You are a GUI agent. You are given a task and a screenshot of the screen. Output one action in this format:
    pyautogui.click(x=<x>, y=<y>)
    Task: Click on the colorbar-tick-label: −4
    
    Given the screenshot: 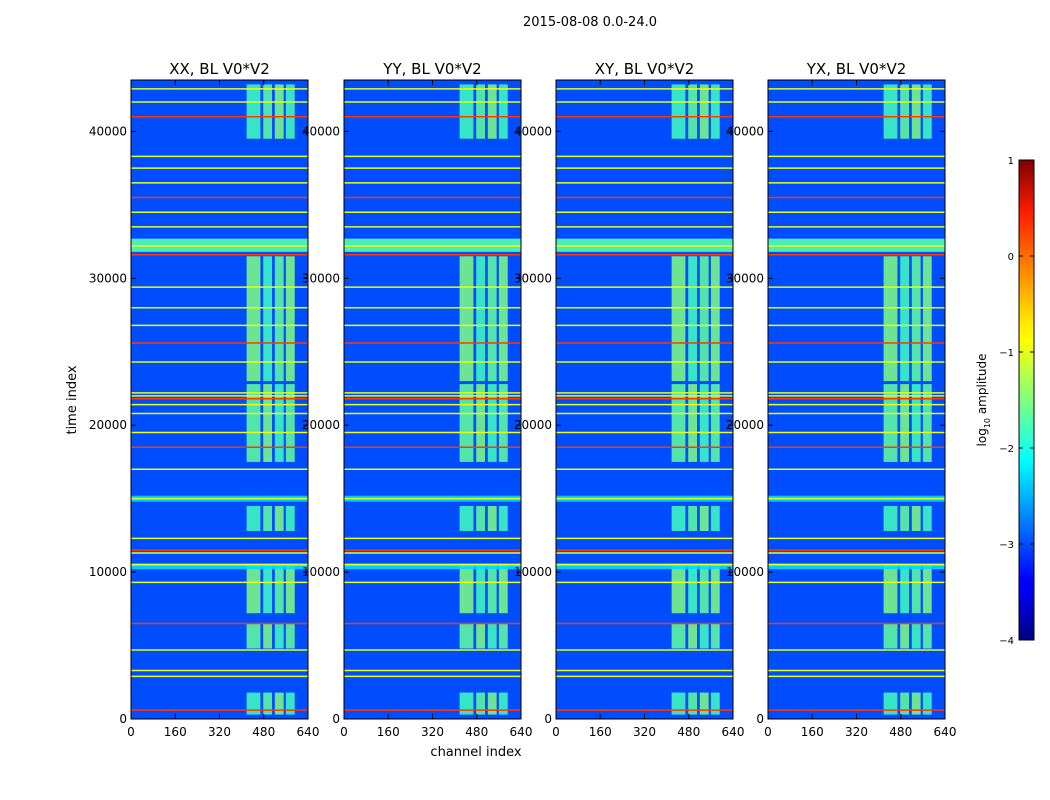 What is the action you would take?
    pyautogui.click(x=1006, y=641)
    